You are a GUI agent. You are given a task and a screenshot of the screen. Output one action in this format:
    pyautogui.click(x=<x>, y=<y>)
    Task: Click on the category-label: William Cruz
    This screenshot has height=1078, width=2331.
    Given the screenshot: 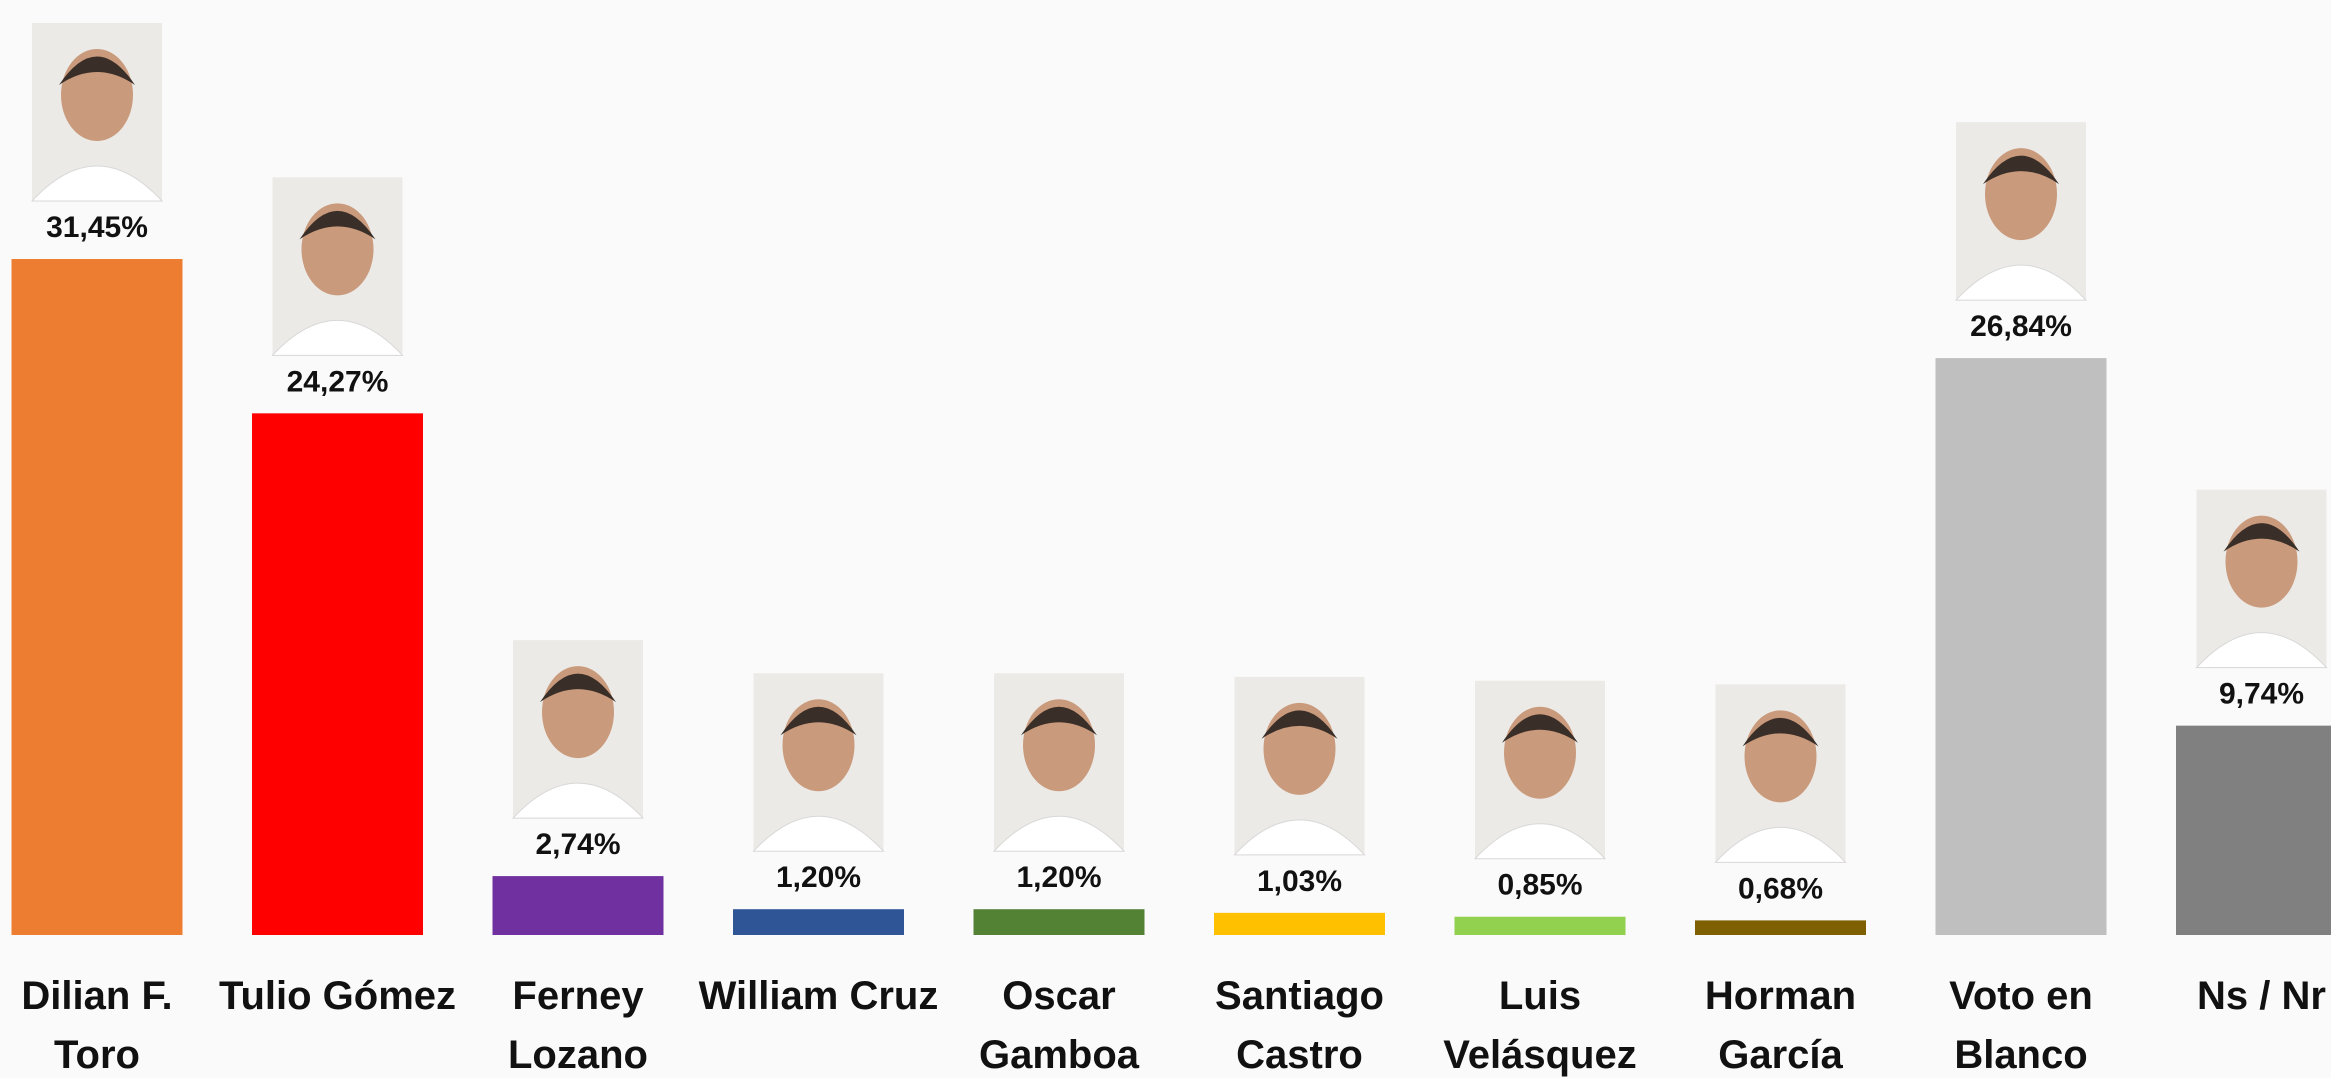 What is the action you would take?
    pyautogui.click(x=818, y=996)
    